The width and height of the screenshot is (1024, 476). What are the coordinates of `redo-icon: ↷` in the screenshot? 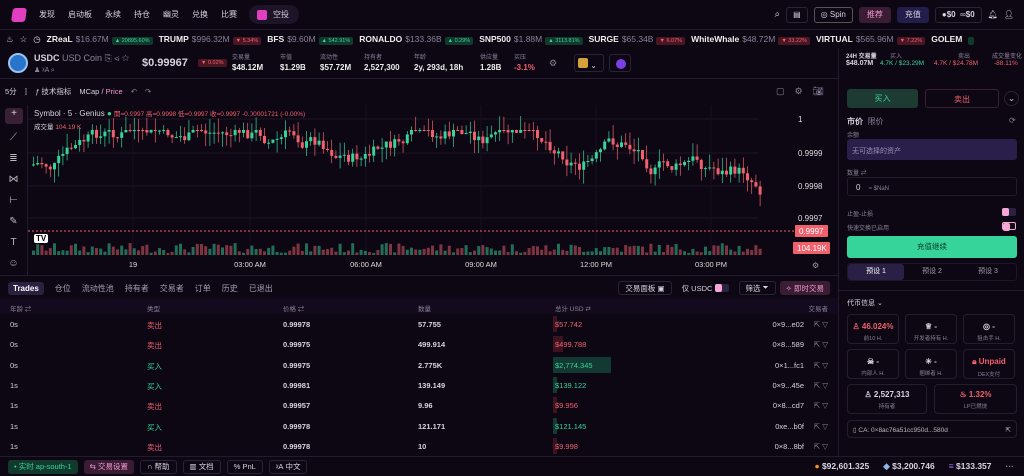 It's located at (148, 91).